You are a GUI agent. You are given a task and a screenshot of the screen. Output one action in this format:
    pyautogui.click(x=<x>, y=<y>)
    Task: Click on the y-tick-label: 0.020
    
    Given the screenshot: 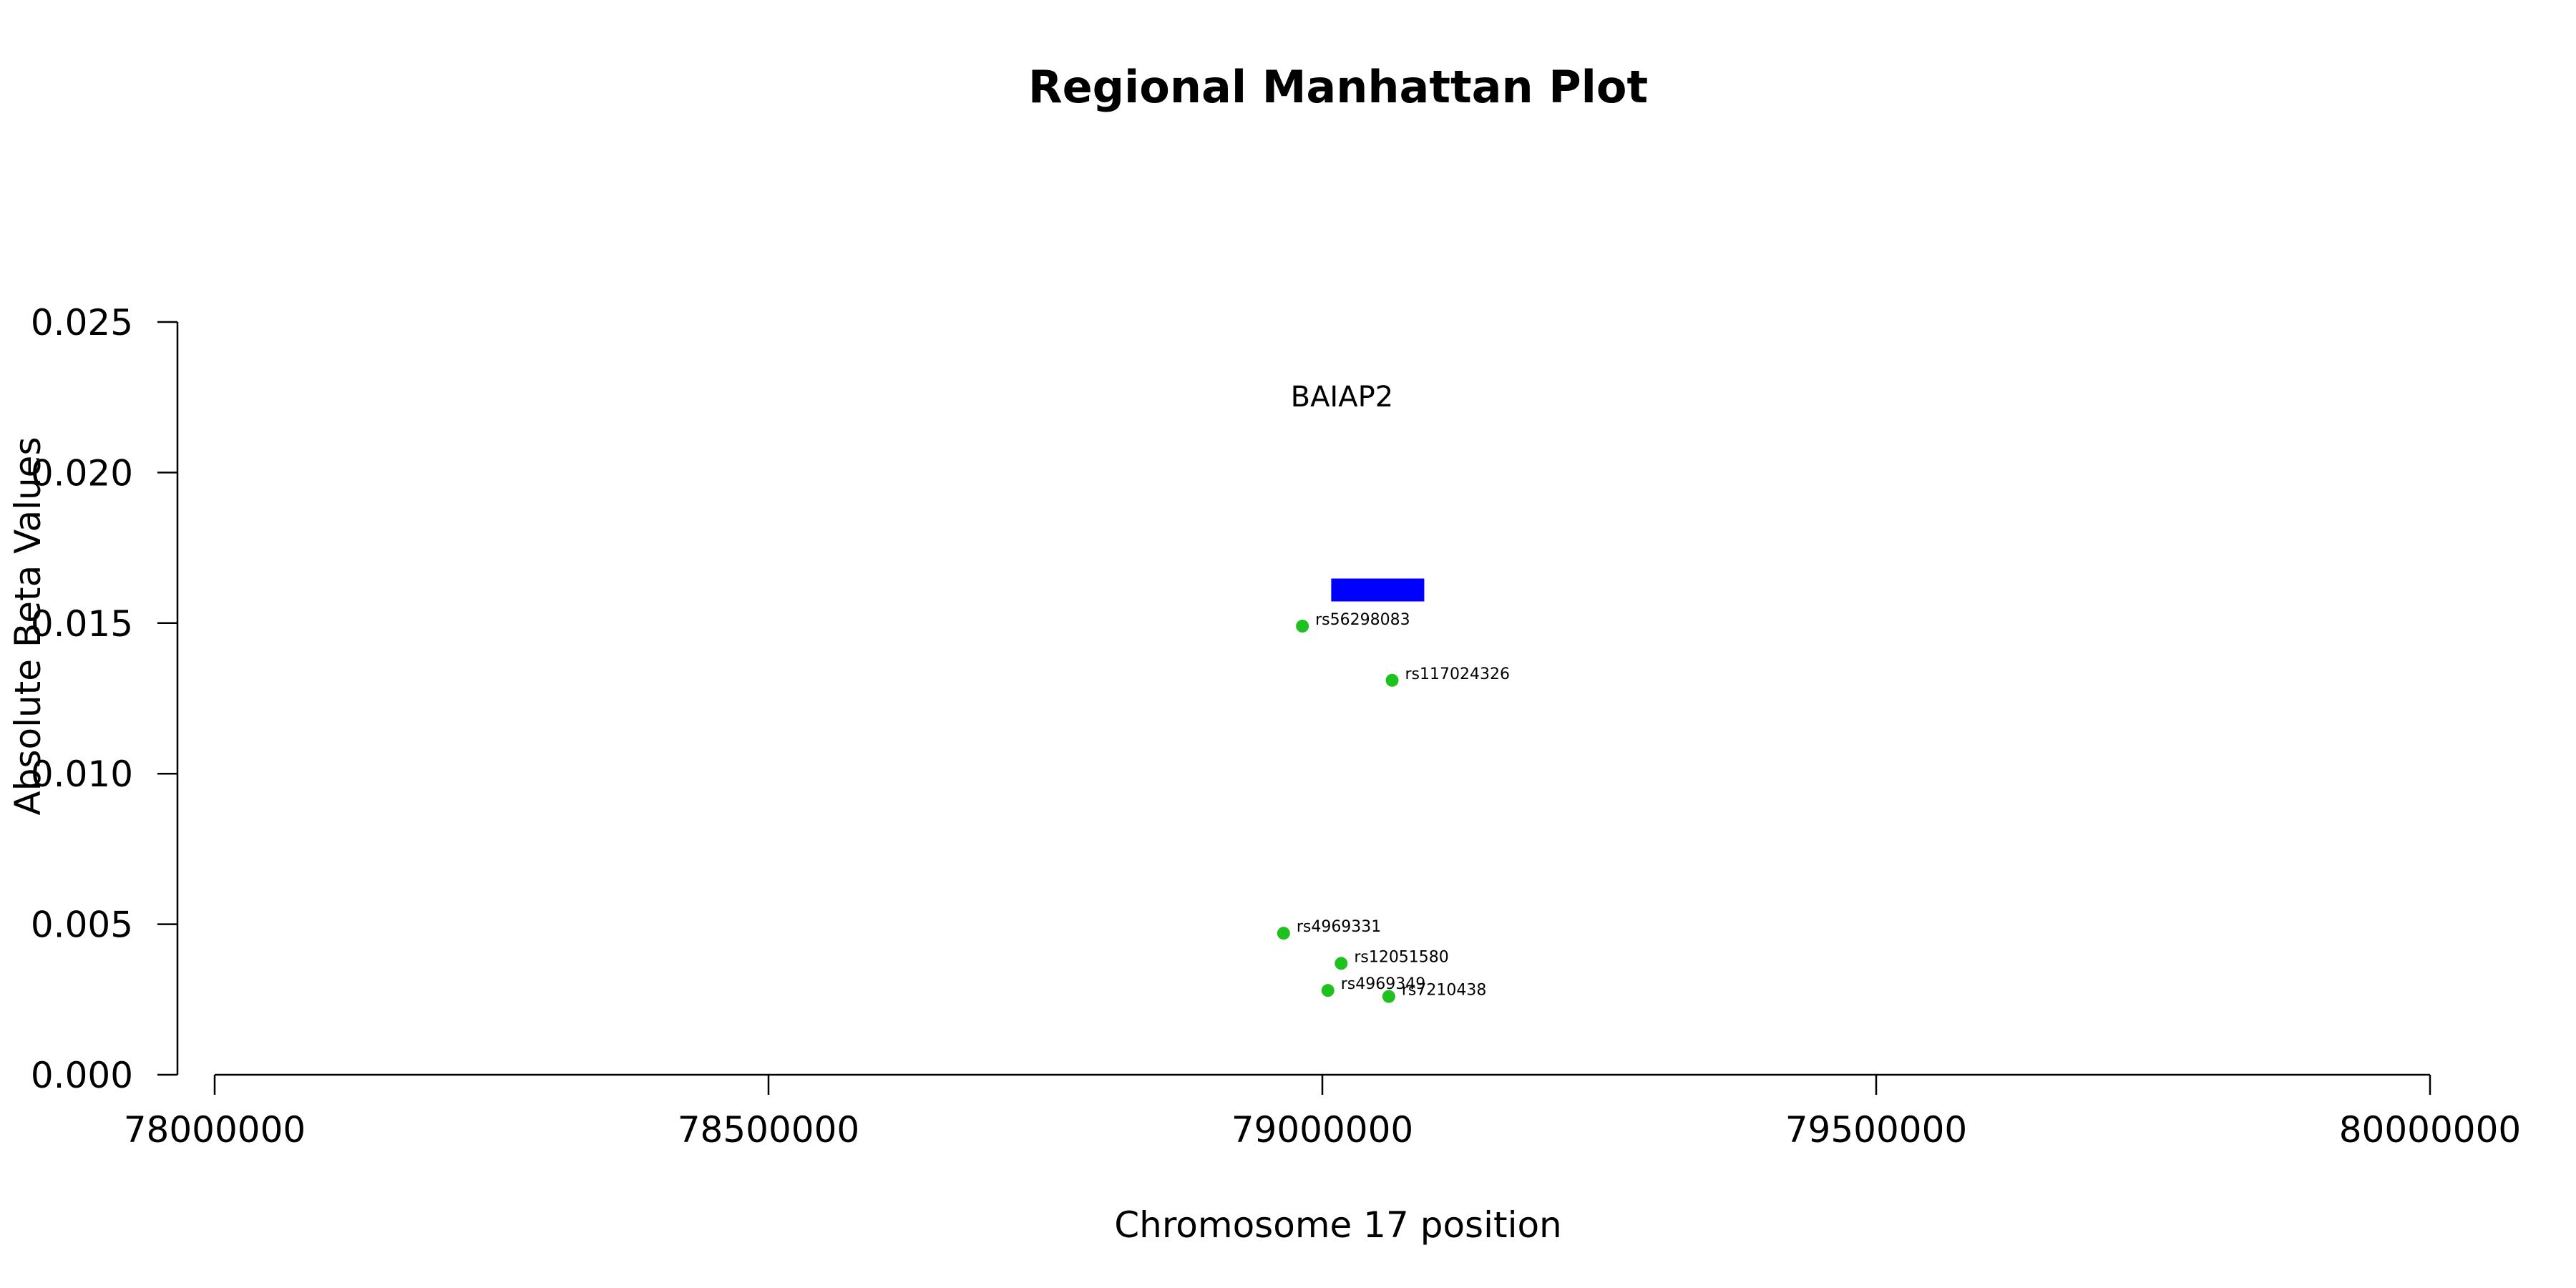 What is the action you would take?
    pyautogui.click(x=82, y=473)
    